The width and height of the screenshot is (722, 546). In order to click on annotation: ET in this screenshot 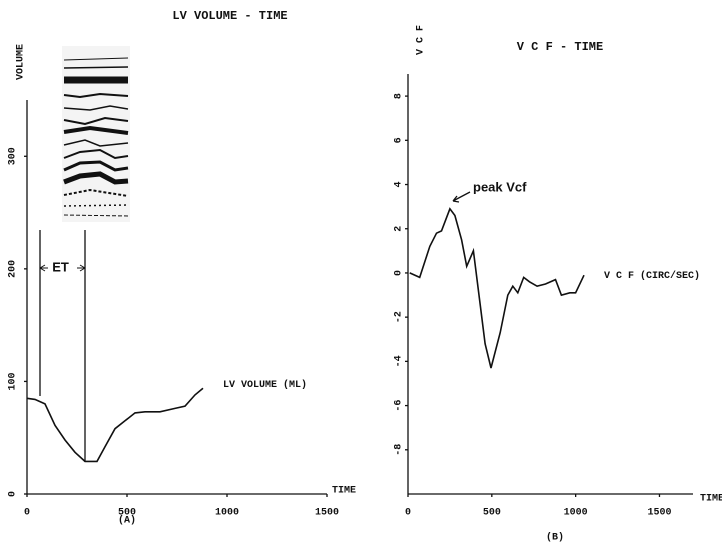, I will do `click(60, 266)`.